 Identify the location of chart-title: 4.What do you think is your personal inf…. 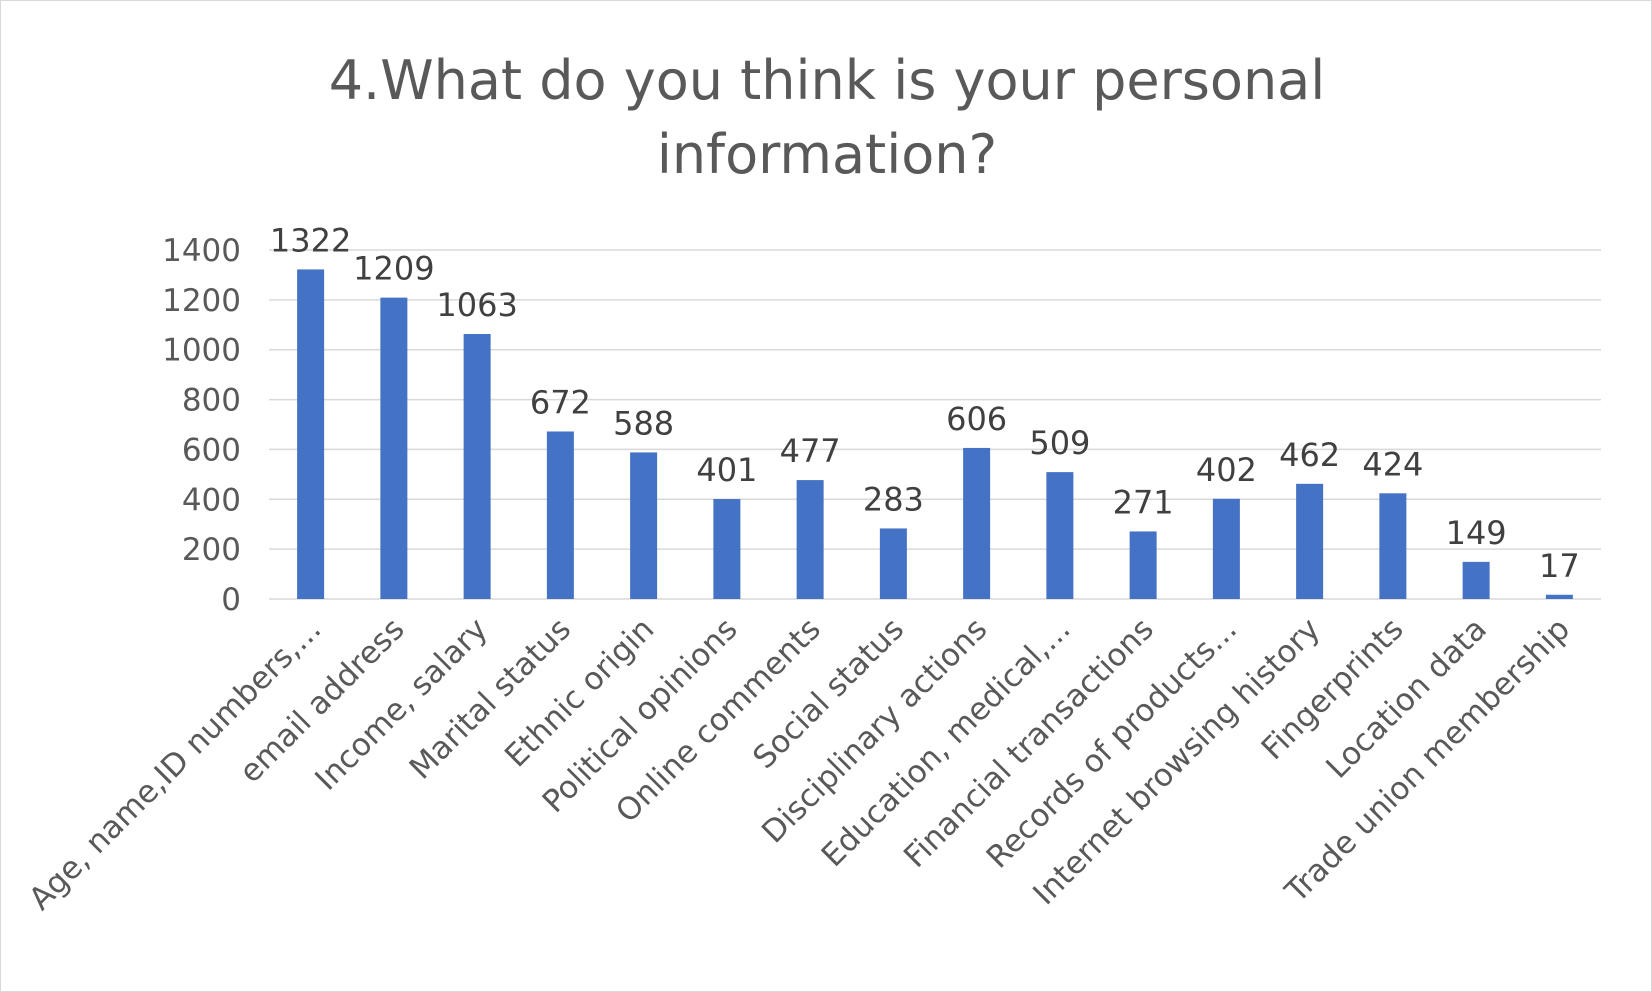
(827, 117).